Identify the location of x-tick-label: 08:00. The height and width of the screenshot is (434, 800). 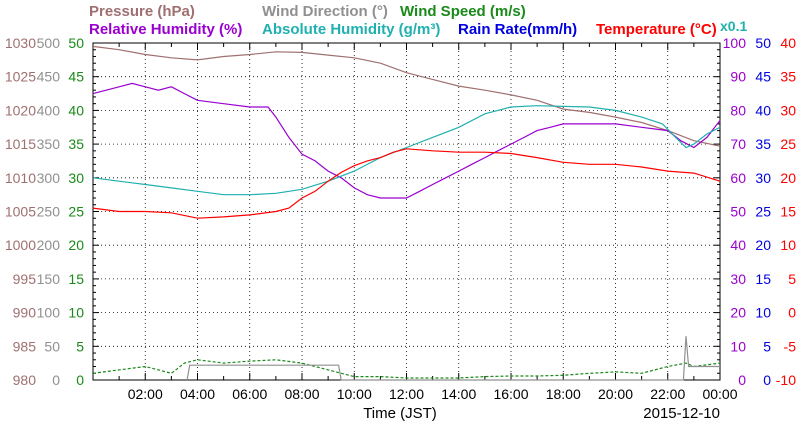
(301, 394).